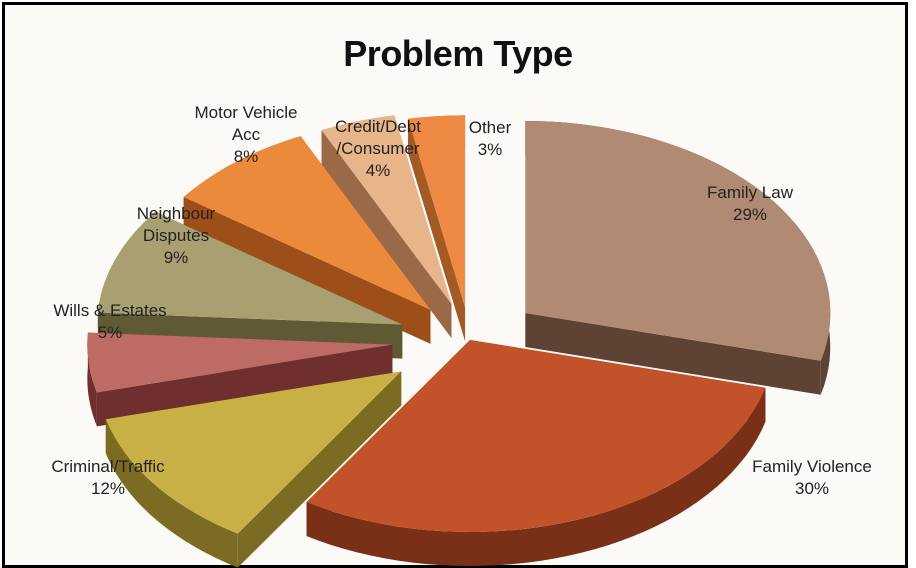 This screenshot has height=568, width=916. What do you see at coordinates (246, 134) in the screenshot?
I see `slice-label-5: Motor Vehicle Acc 8%` at bounding box center [246, 134].